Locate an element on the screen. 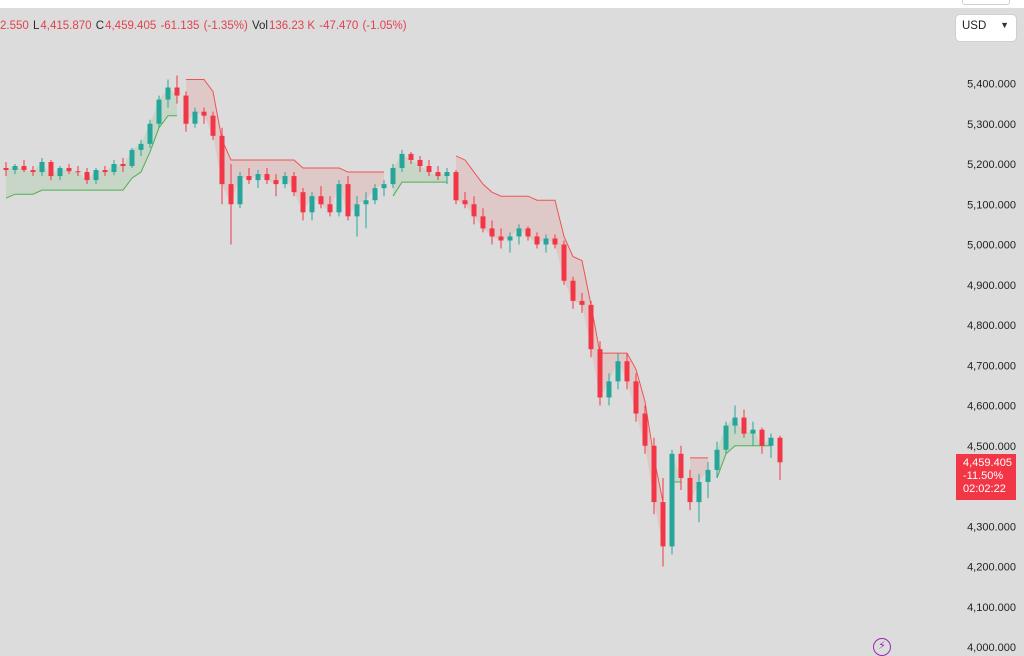 Image resolution: width=1024 pixels, height=656 pixels. supertrend-up-line is located at coordinates (419, 189).